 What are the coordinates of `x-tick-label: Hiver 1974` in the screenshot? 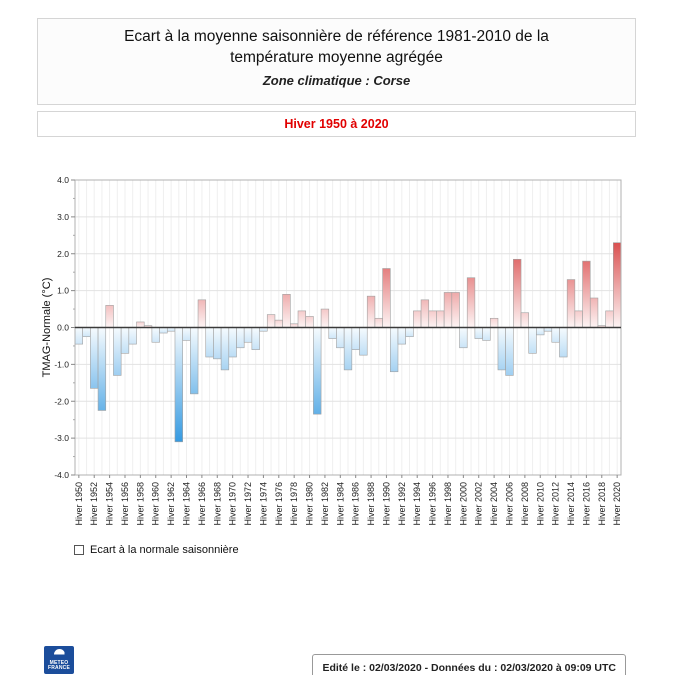 It's located at (263, 504).